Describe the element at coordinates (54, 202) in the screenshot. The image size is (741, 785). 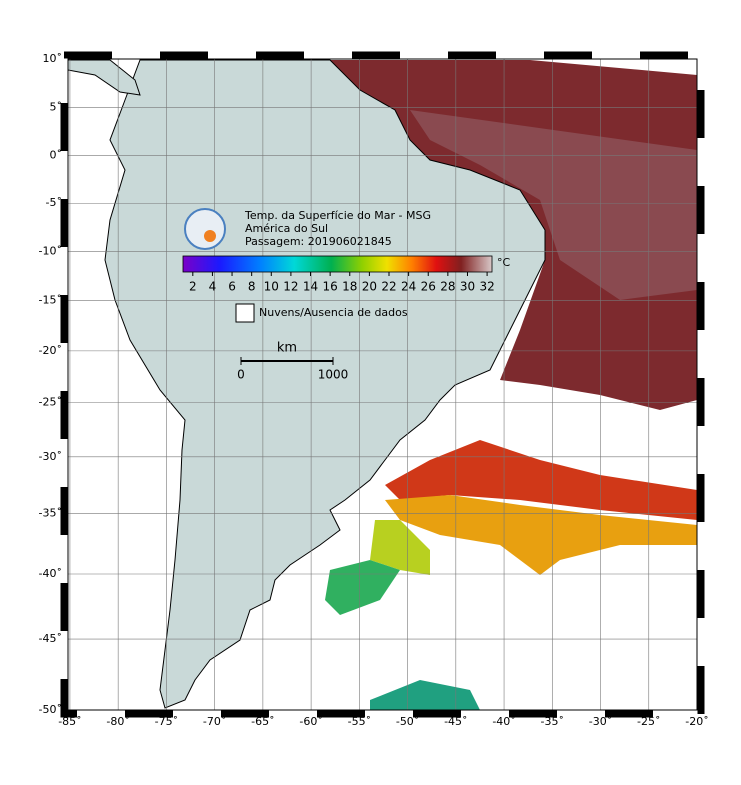
I see `y-tick-label: -5˚` at that location.